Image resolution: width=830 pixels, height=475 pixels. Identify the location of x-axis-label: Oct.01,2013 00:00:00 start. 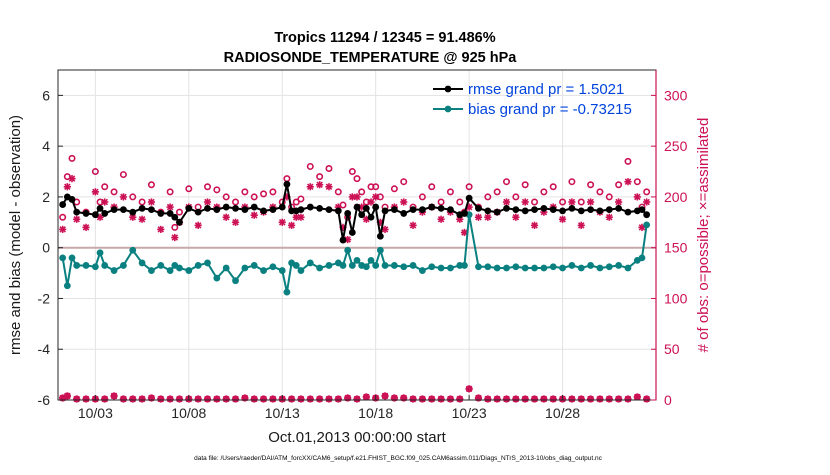
(357, 437).